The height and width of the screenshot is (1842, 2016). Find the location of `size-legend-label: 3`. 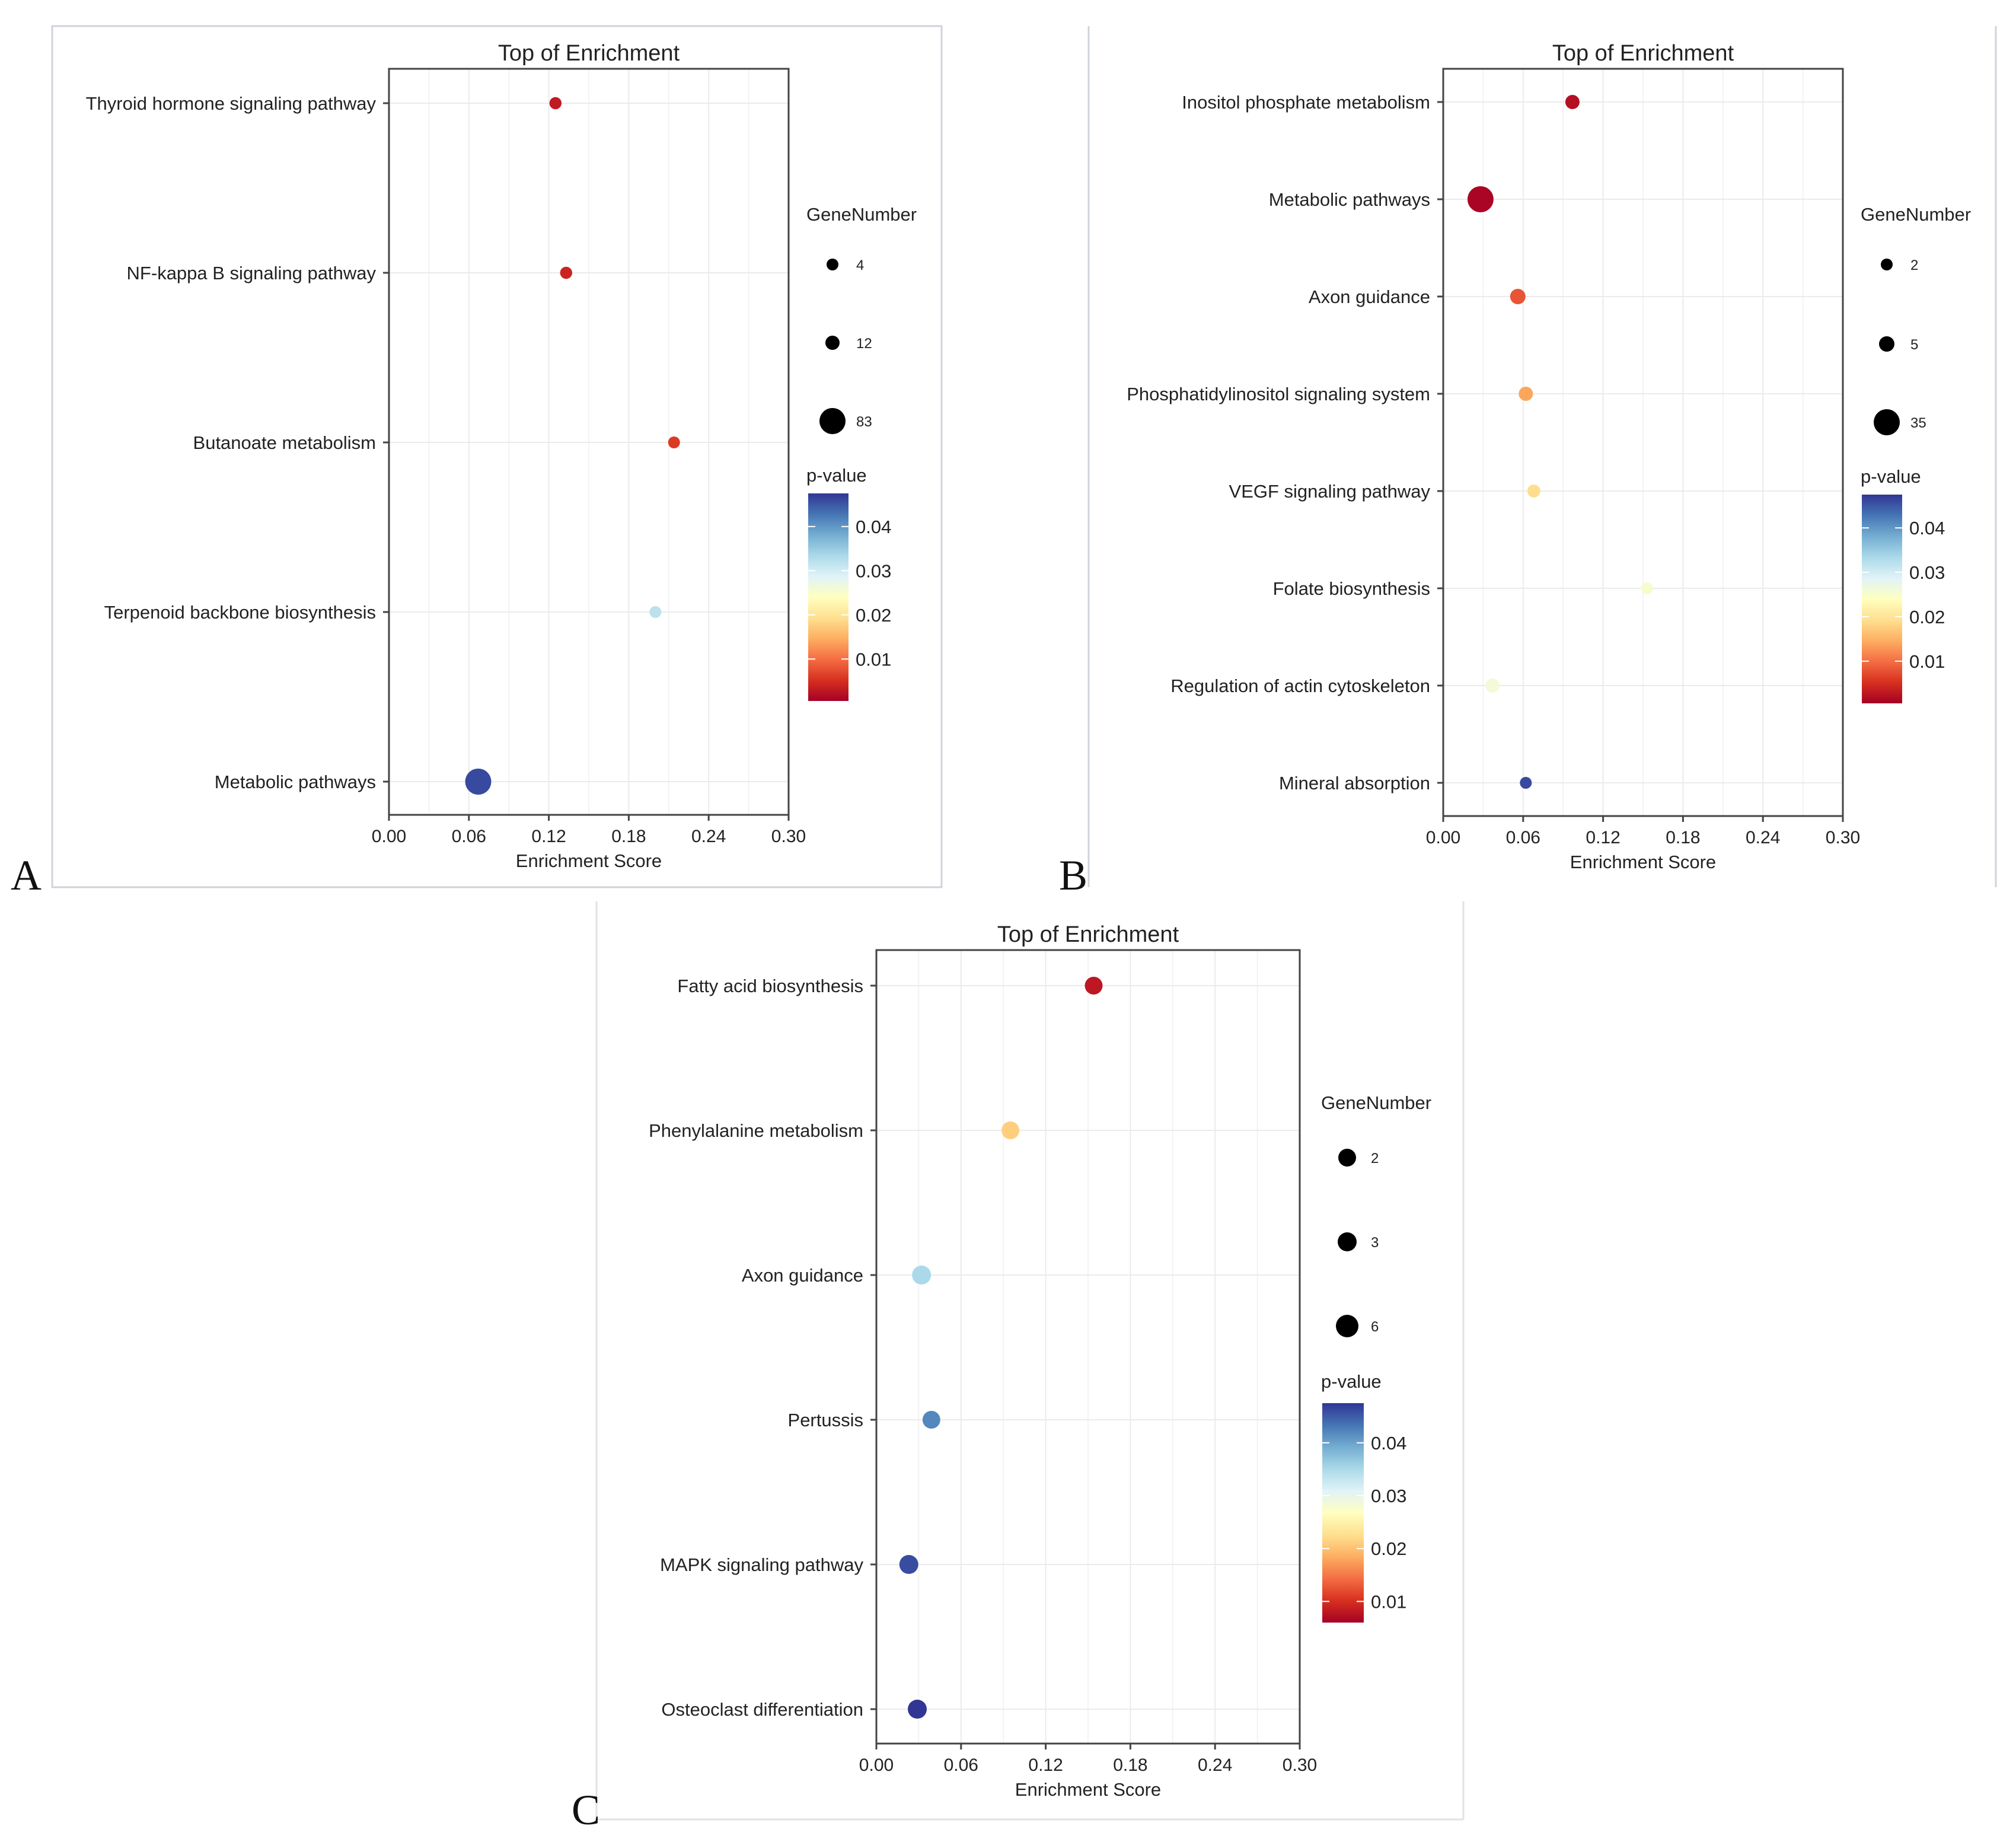

size-legend-label: 3 is located at coordinates (1375, 1243).